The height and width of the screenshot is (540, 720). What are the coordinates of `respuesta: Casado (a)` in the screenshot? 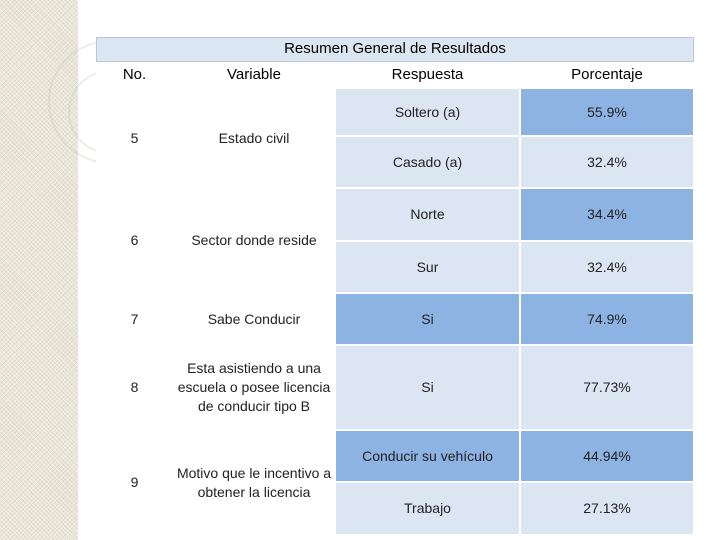 It's located at (427, 162).